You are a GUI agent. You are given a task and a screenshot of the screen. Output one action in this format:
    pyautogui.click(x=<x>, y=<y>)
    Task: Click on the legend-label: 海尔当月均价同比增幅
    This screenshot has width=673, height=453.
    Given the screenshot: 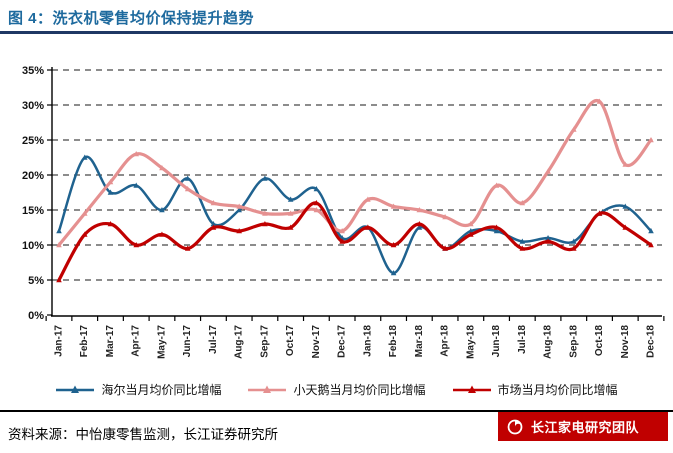 What is the action you would take?
    pyautogui.click(x=161, y=390)
    